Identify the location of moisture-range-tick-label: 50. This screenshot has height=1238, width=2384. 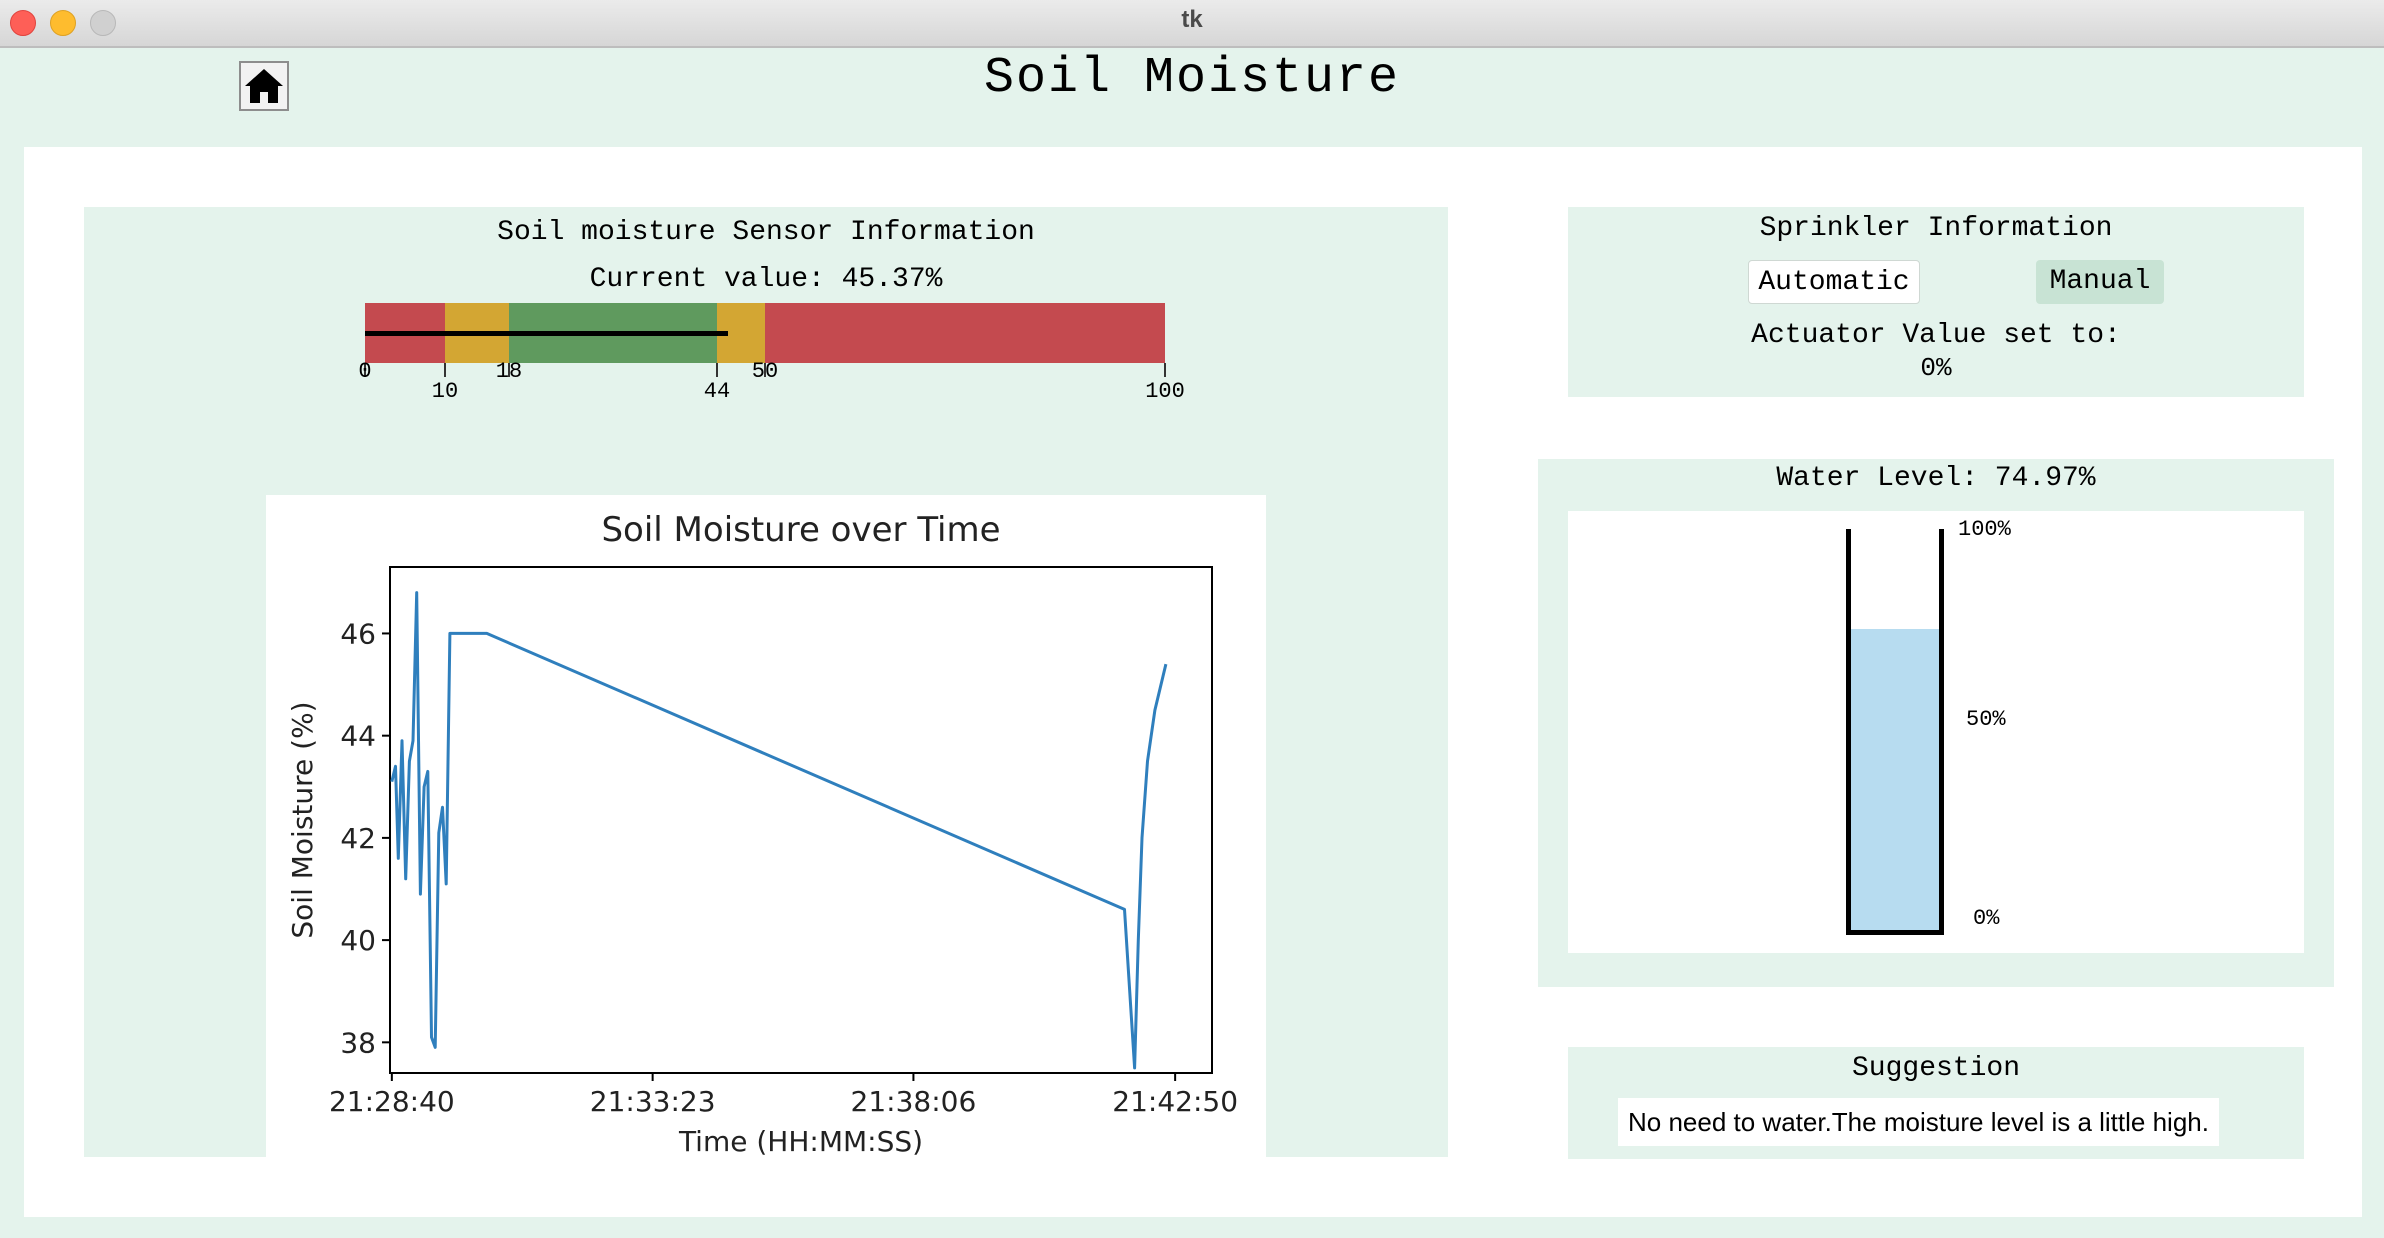
(765, 371).